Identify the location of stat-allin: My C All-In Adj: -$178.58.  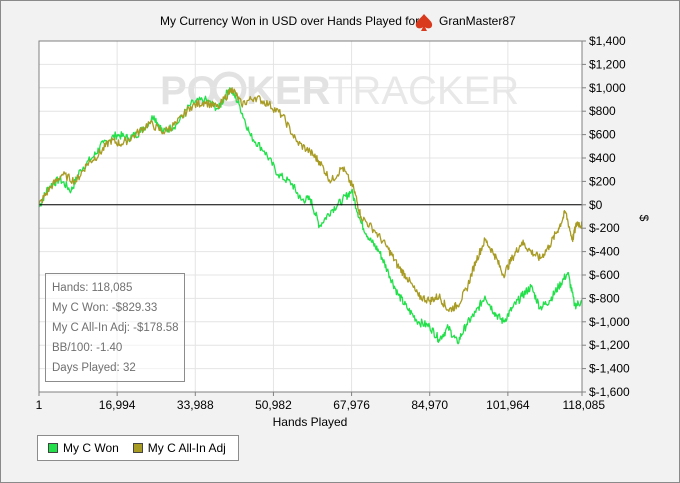
(115, 328).